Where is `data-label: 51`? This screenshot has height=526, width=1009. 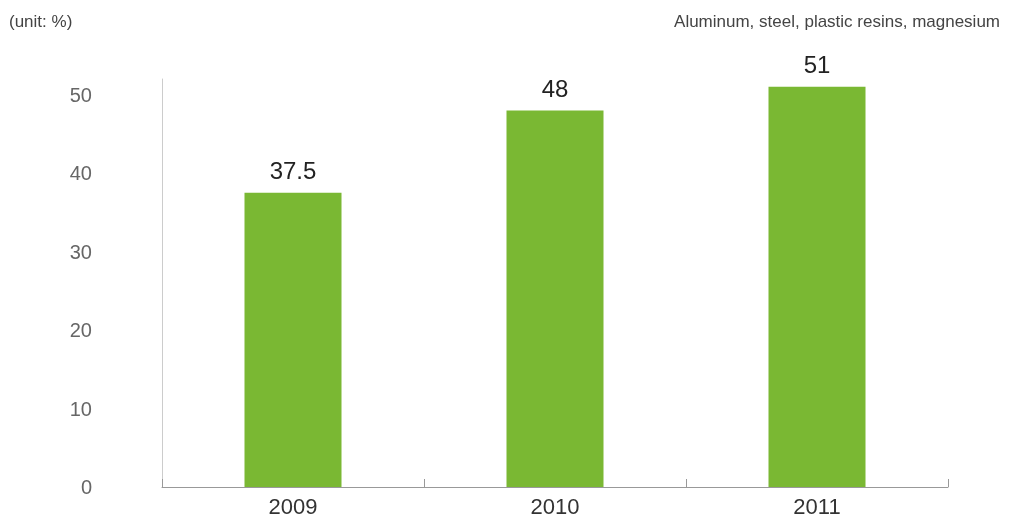
data-label: 51 is located at coordinates (817, 65).